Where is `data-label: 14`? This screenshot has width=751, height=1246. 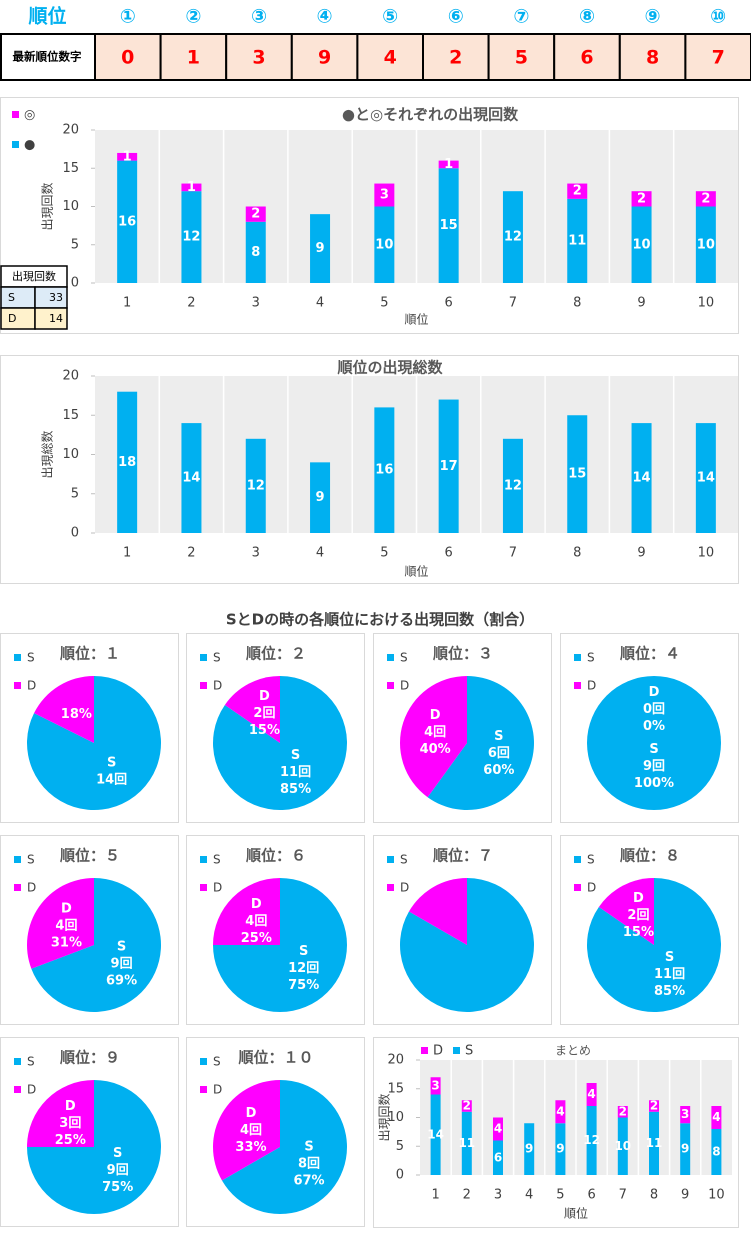 data-label: 14 is located at coordinates (642, 478).